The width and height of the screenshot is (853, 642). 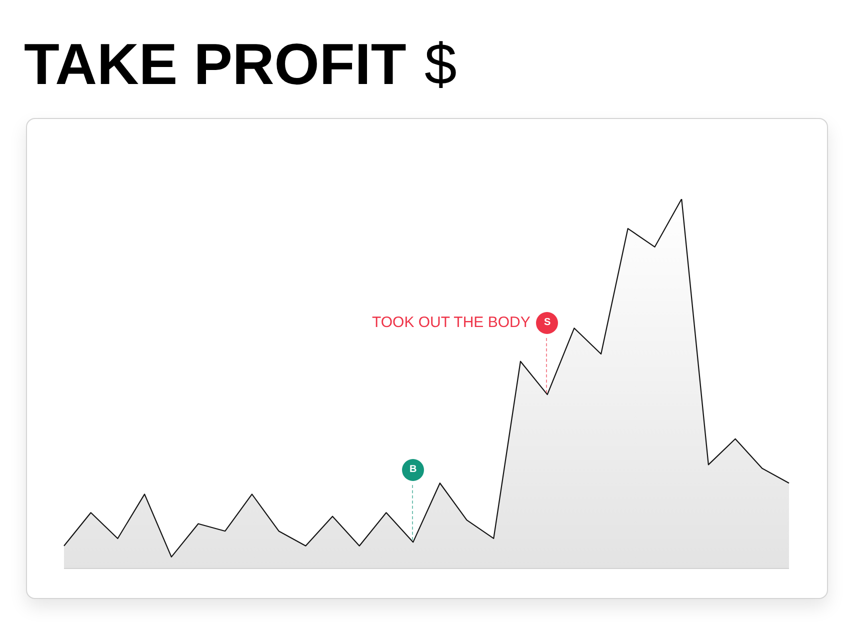 I want to click on annotation: B, so click(x=413, y=470).